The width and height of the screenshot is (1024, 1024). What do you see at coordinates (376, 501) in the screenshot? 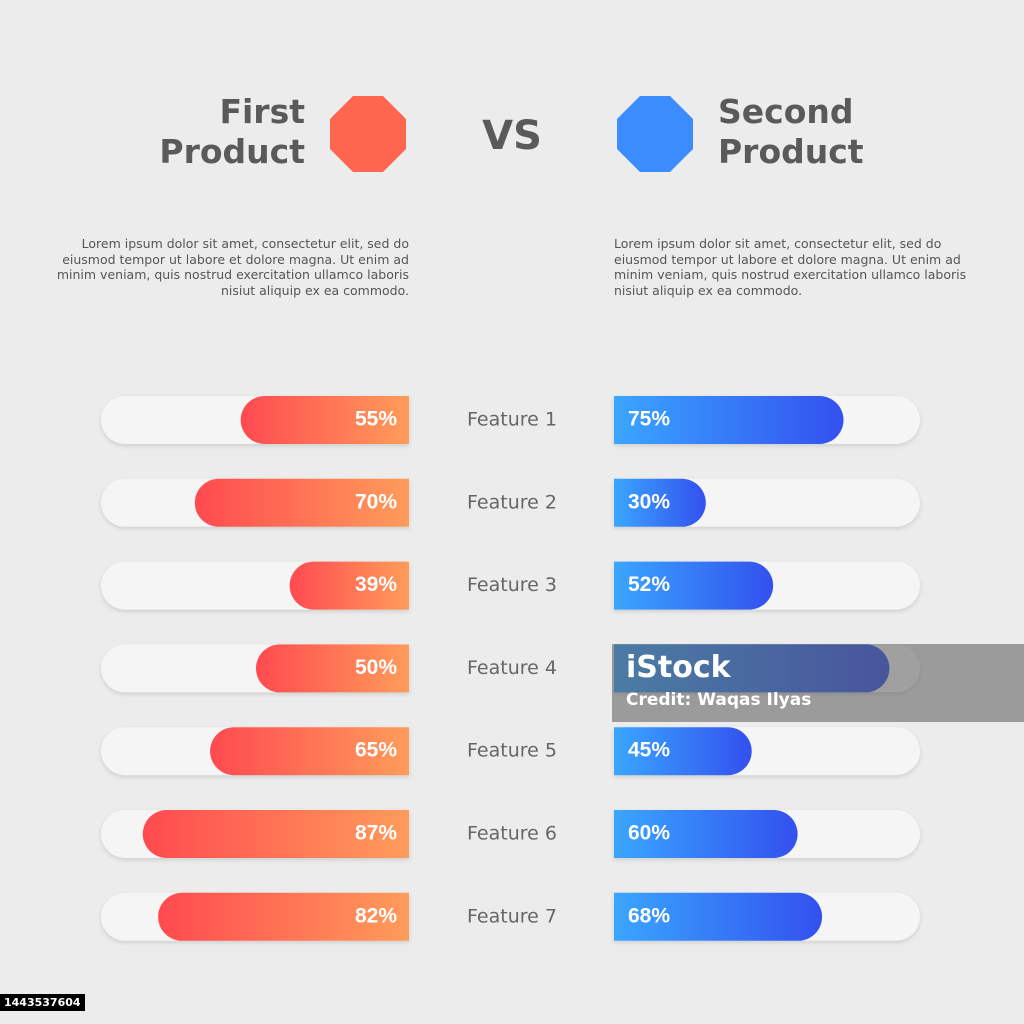
I see `value-label: 70%` at bounding box center [376, 501].